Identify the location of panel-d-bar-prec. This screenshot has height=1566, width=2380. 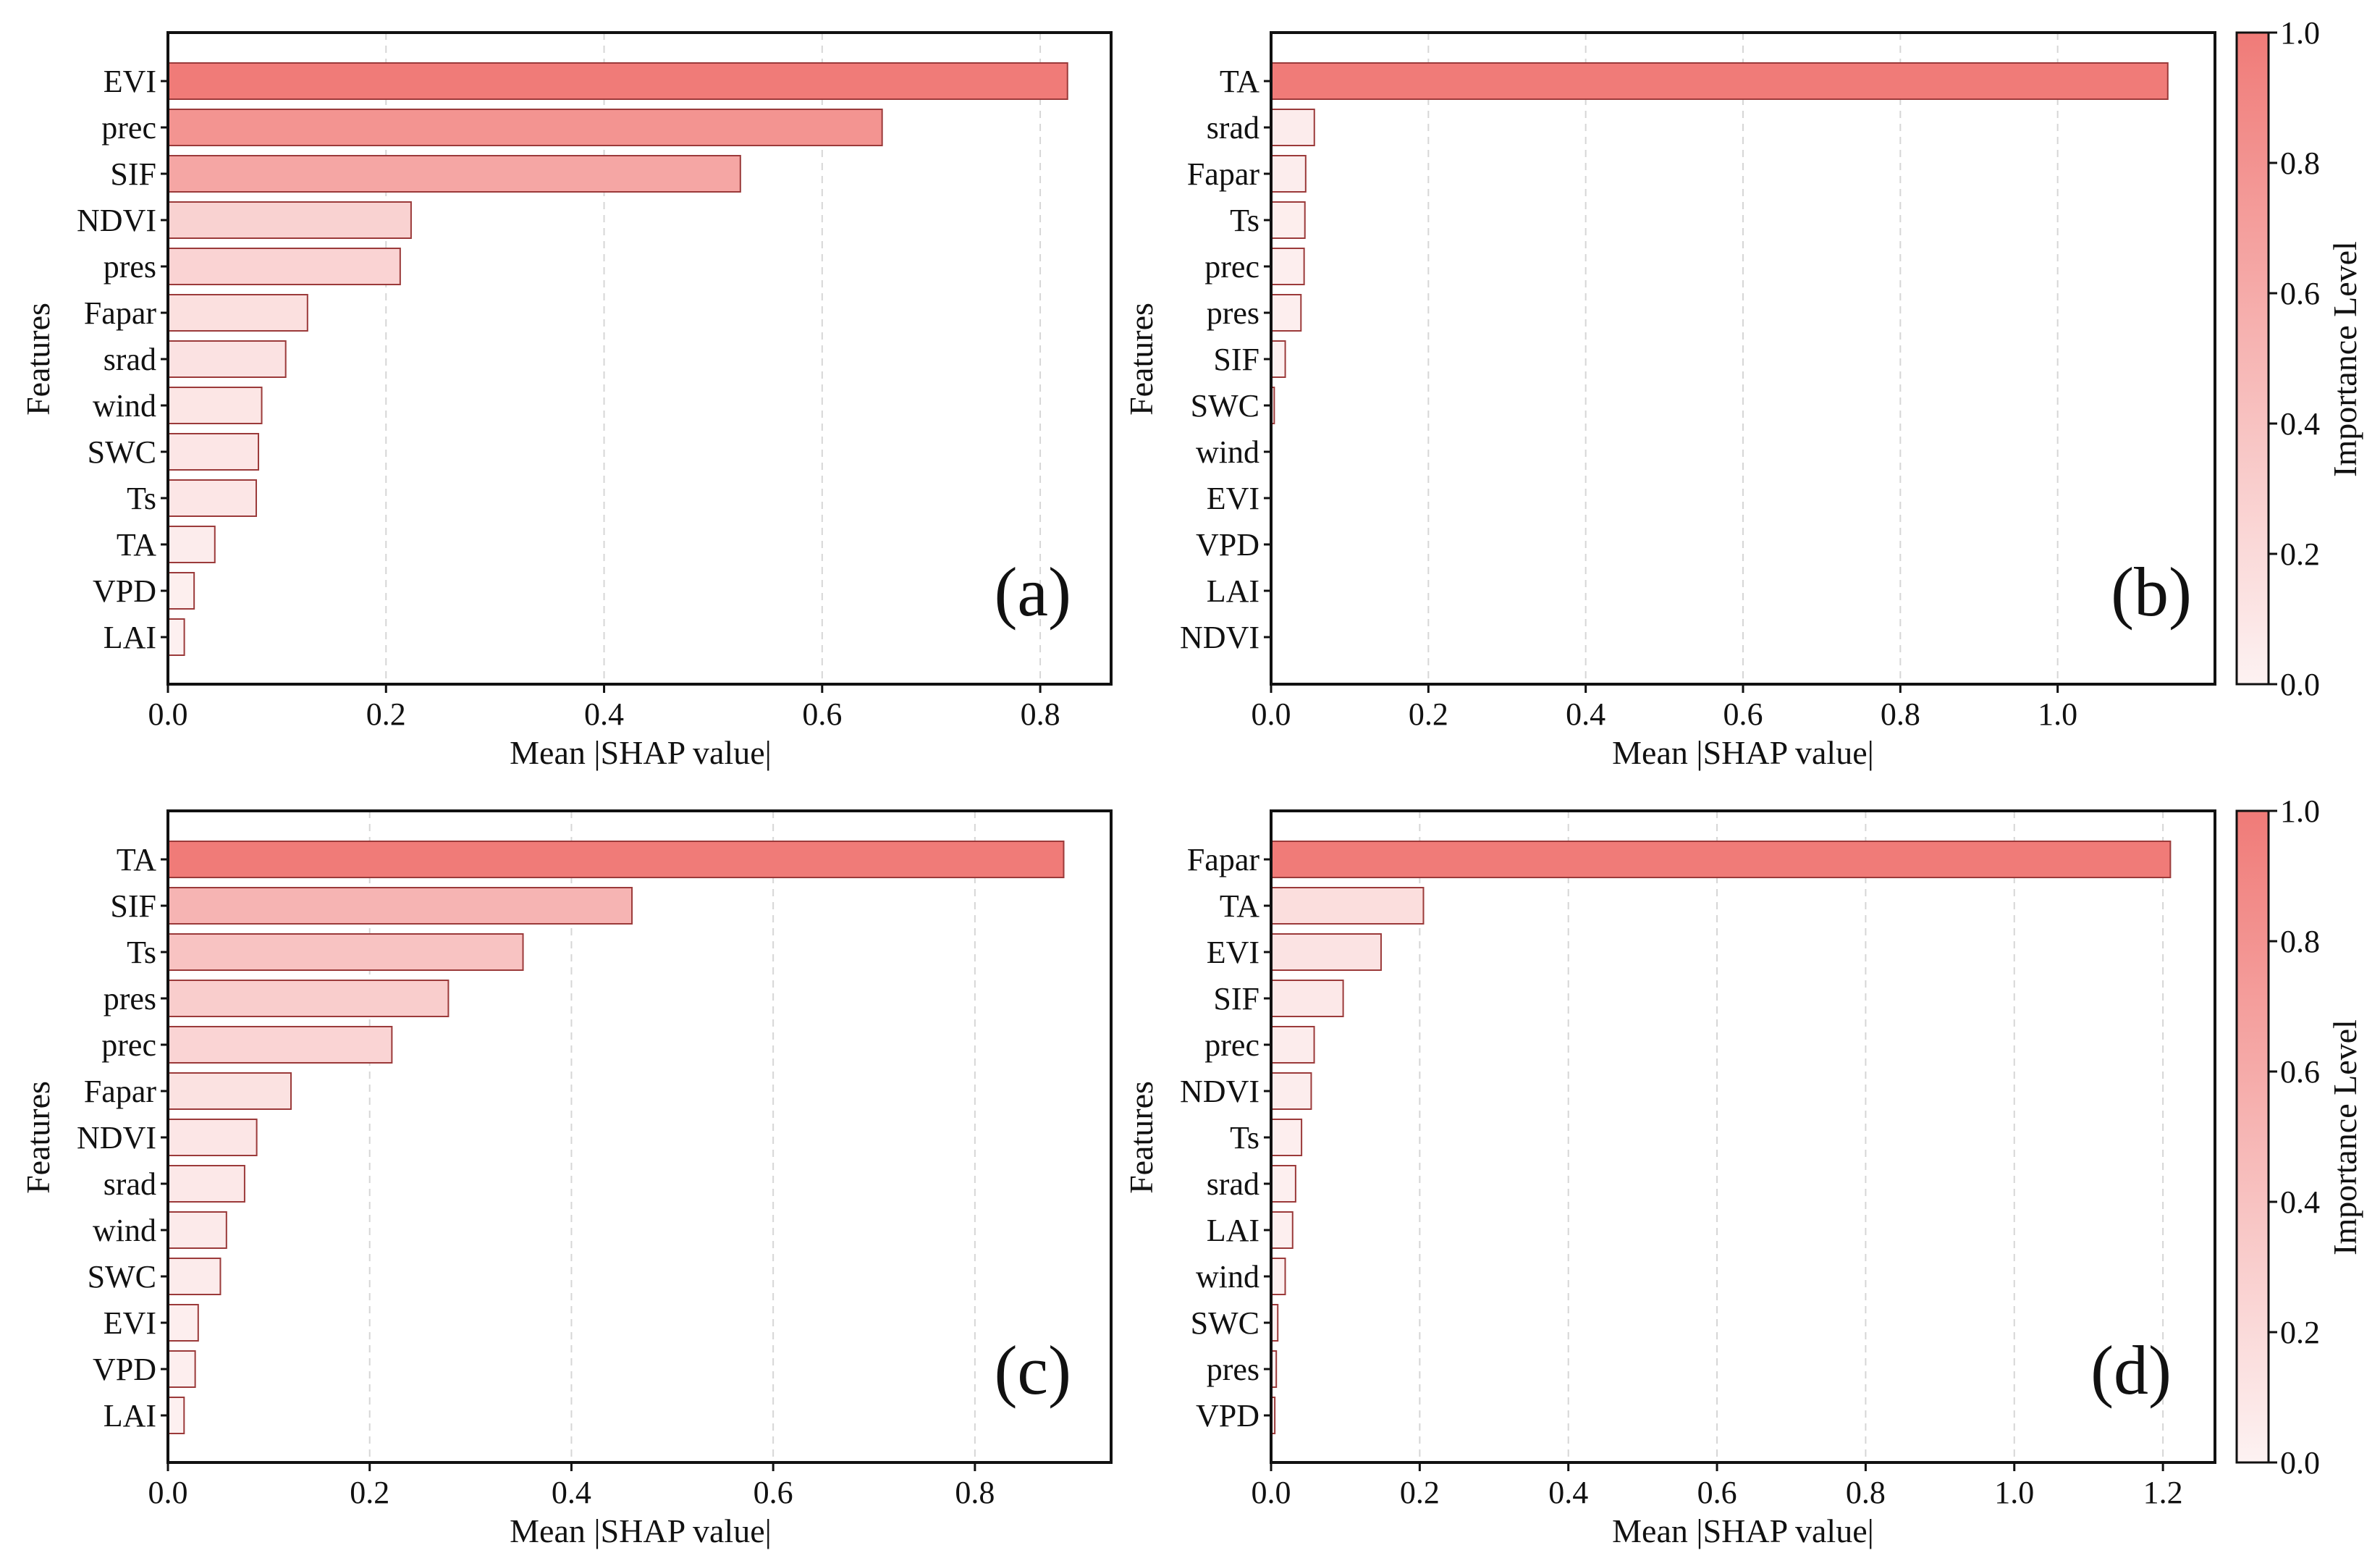
(1292, 1045).